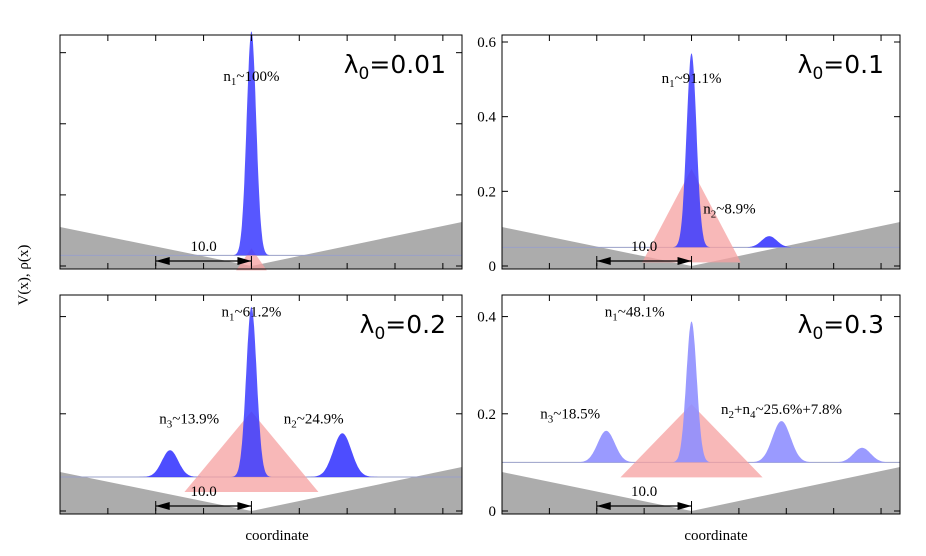  Describe the element at coordinates (314, 421) in the screenshot. I see `occupation-label: n2~24.9%` at that location.